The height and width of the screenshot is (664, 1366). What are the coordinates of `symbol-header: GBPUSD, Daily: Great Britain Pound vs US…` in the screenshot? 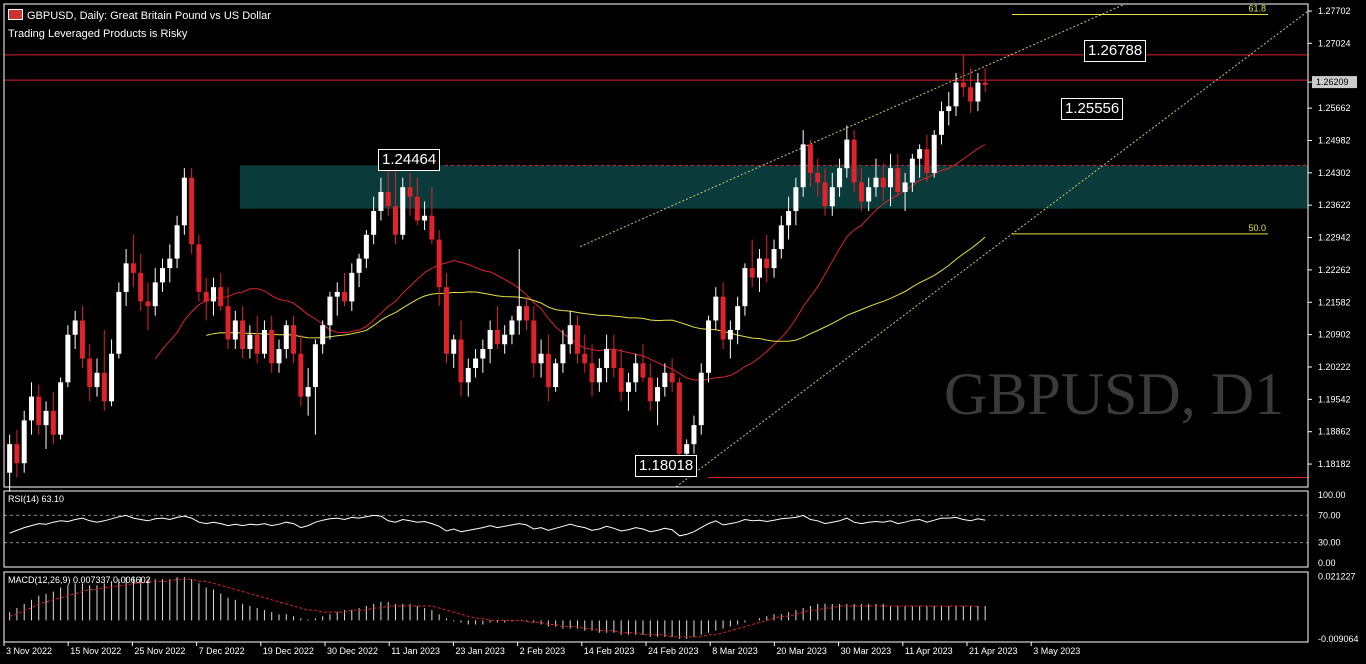 It's located at (139, 15).